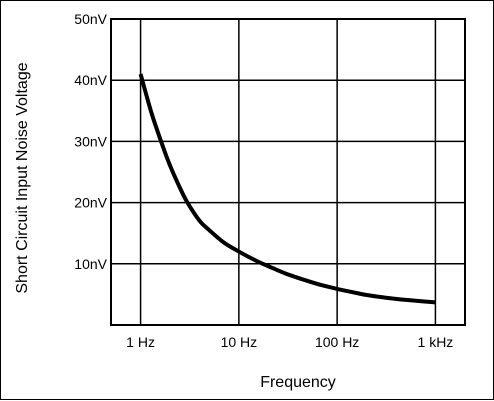 The image size is (494, 401). Describe the element at coordinates (436, 342) in the screenshot. I see `x-tick-label: 1 kHz` at that location.